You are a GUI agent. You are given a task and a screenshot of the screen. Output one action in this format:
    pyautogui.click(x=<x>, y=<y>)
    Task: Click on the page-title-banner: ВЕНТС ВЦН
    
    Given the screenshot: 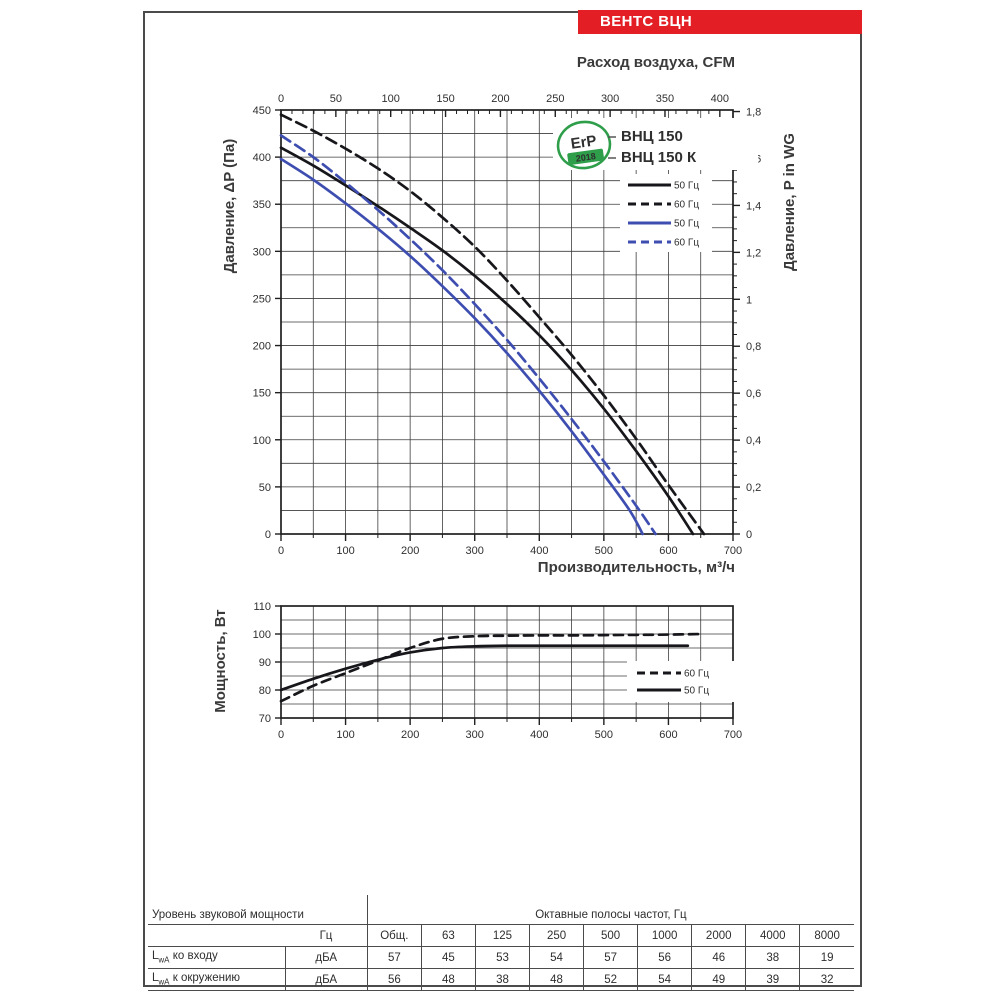 What is the action you would take?
    pyautogui.click(x=720, y=22)
    